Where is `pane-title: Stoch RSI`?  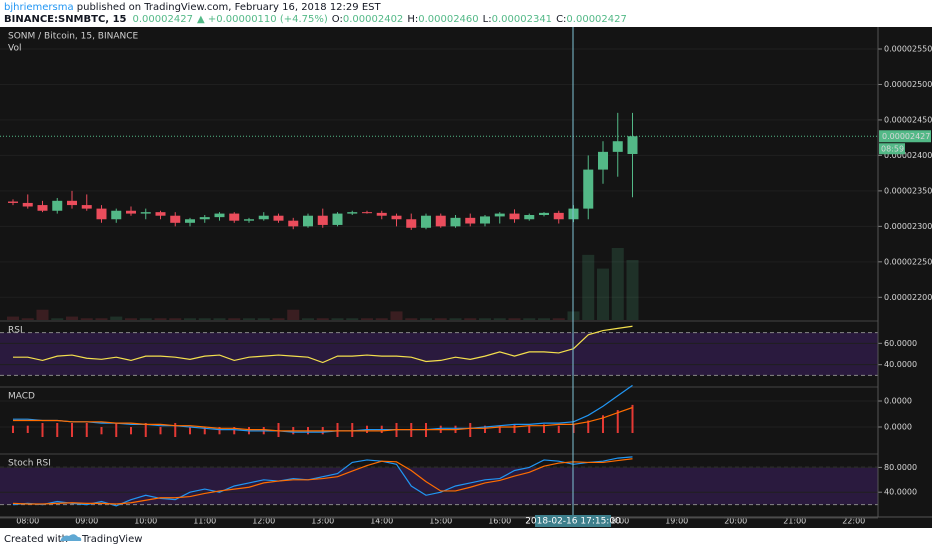
pane-title: Stoch RSI is located at coordinates (29, 464).